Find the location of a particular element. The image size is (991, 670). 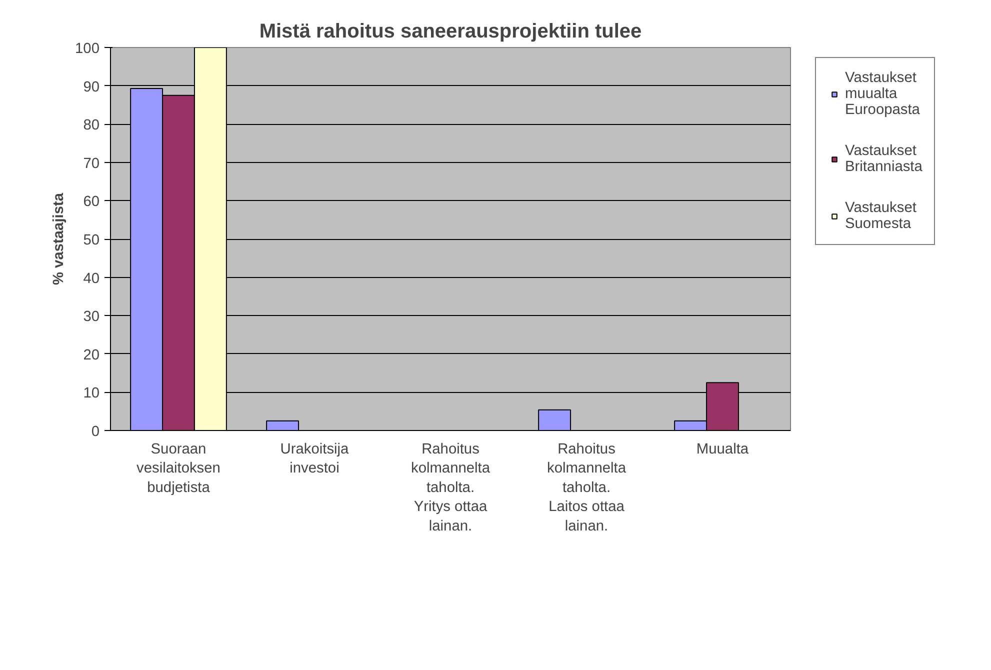

y-tick-label: 60 is located at coordinates (91, 202).